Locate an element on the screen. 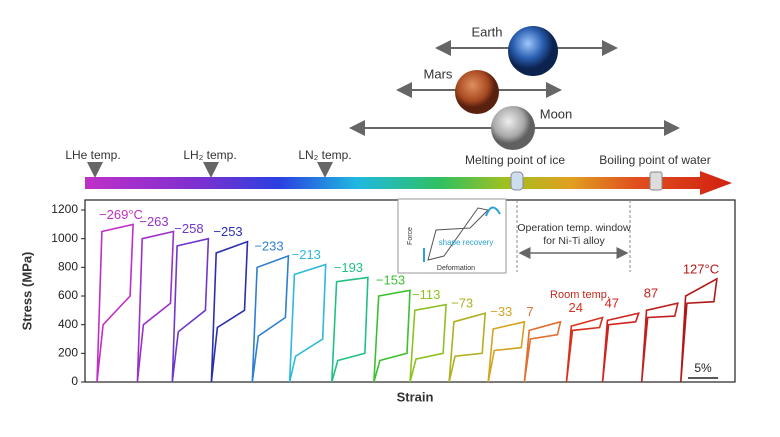 Image resolution: width=780 pixels, height=437 pixels. curve-label: −213 is located at coordinates (306, 254).